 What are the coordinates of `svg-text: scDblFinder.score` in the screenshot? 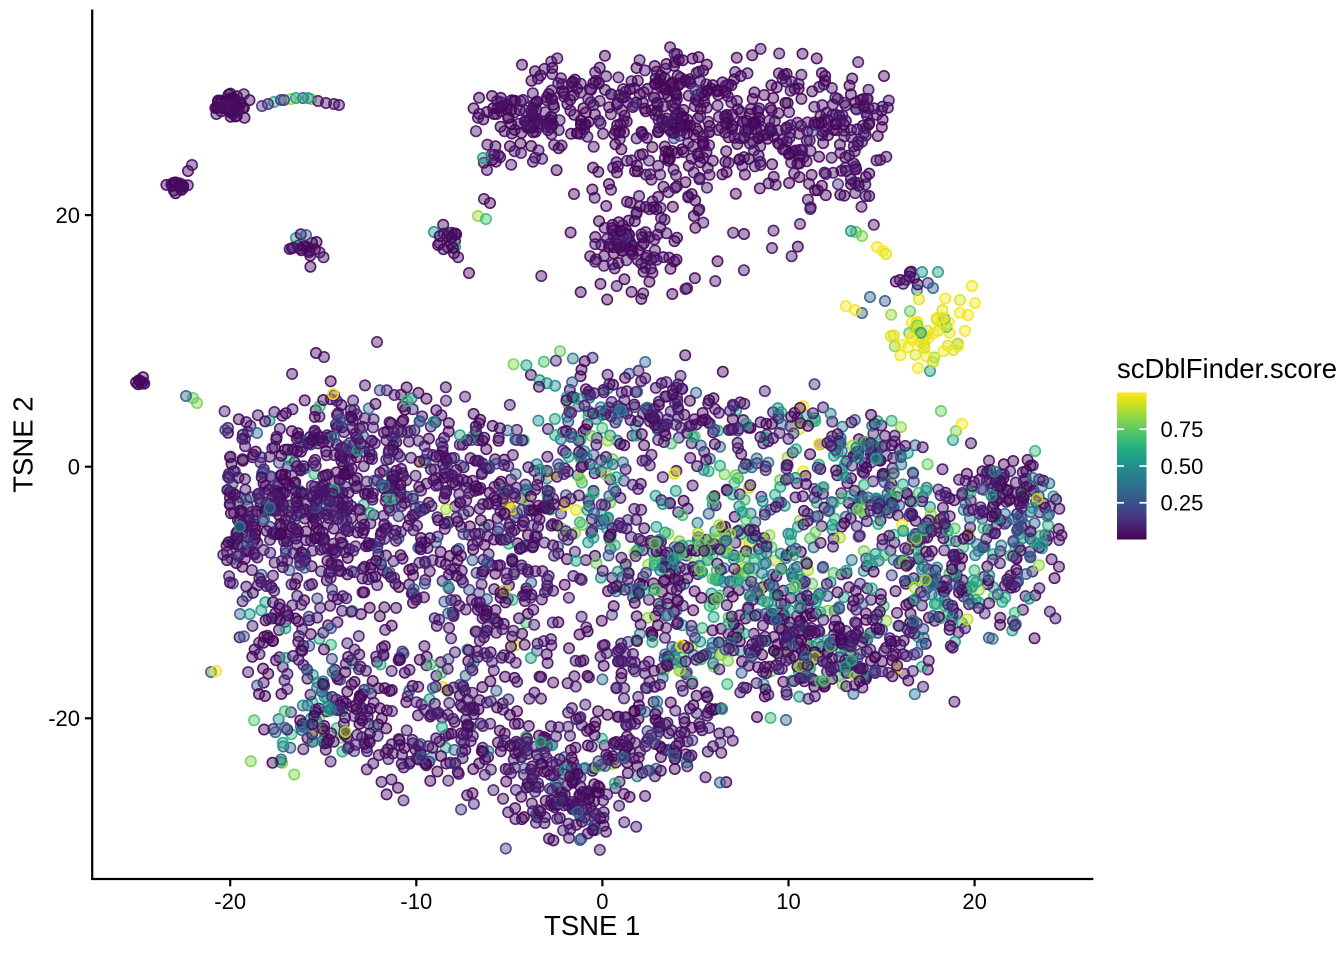 It's located at (1227, 368).